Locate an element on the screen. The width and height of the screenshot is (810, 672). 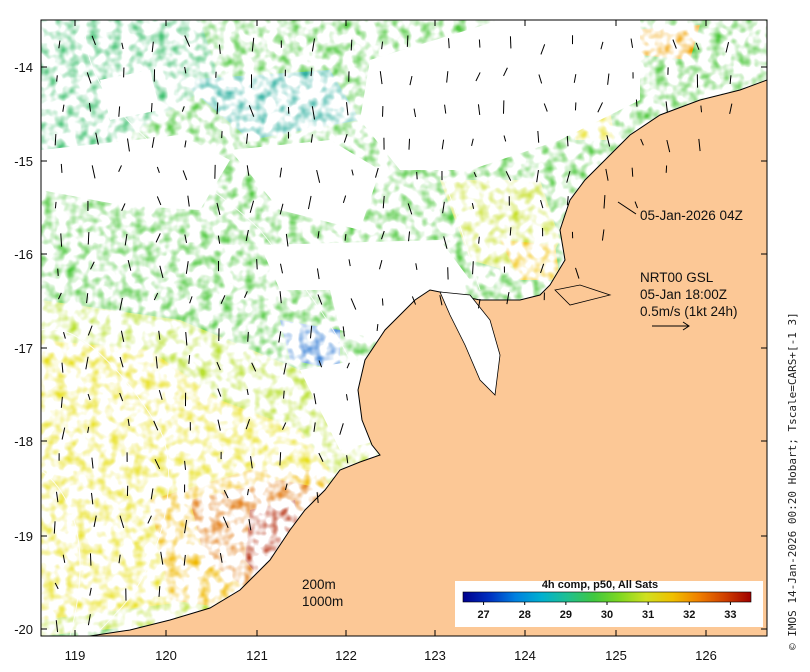
lon-tick-label: 125 is located at coordinates (616, 655).